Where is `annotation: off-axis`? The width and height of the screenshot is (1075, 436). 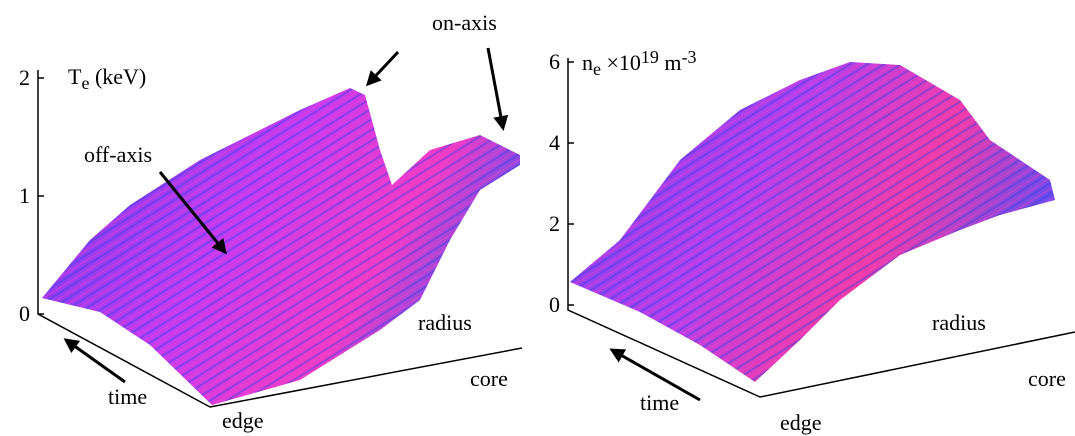 annotation: off-axis is located at coordinates (118, 154).